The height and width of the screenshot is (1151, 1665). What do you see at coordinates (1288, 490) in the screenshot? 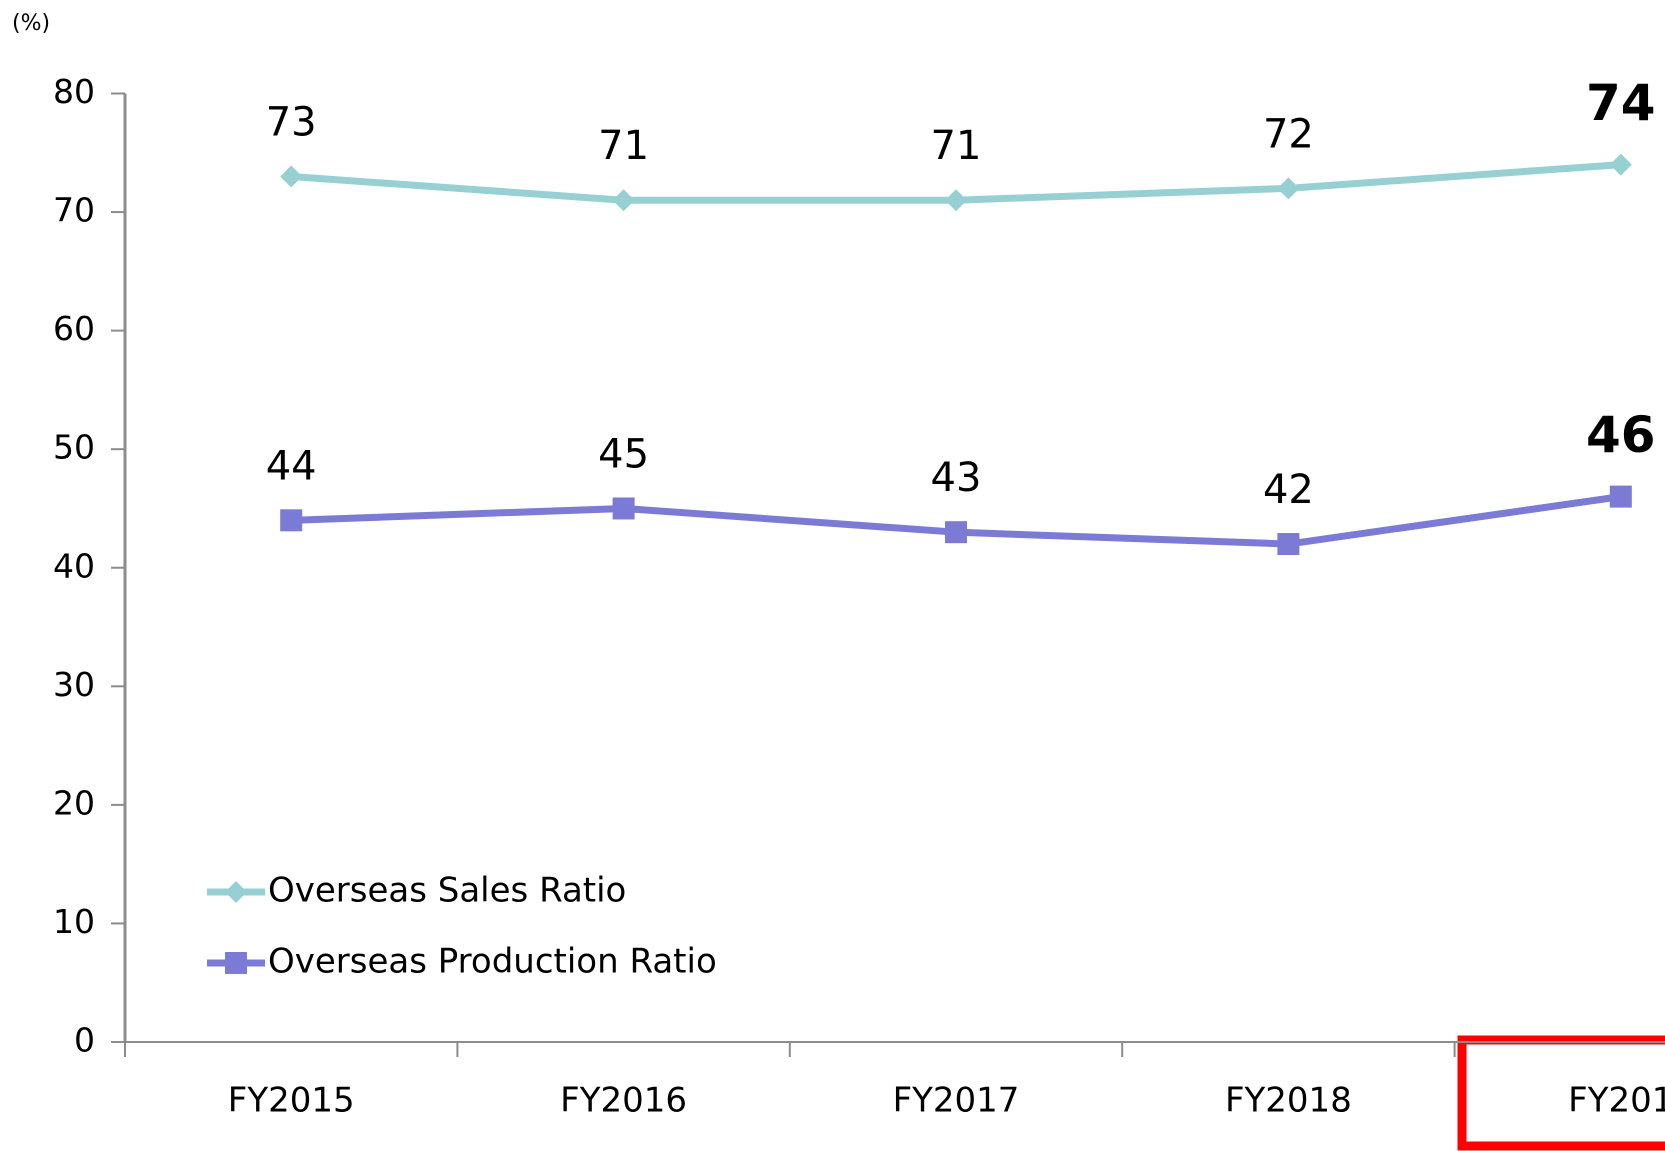
I see `data-label: 42` at bounding box center [1288, 490].